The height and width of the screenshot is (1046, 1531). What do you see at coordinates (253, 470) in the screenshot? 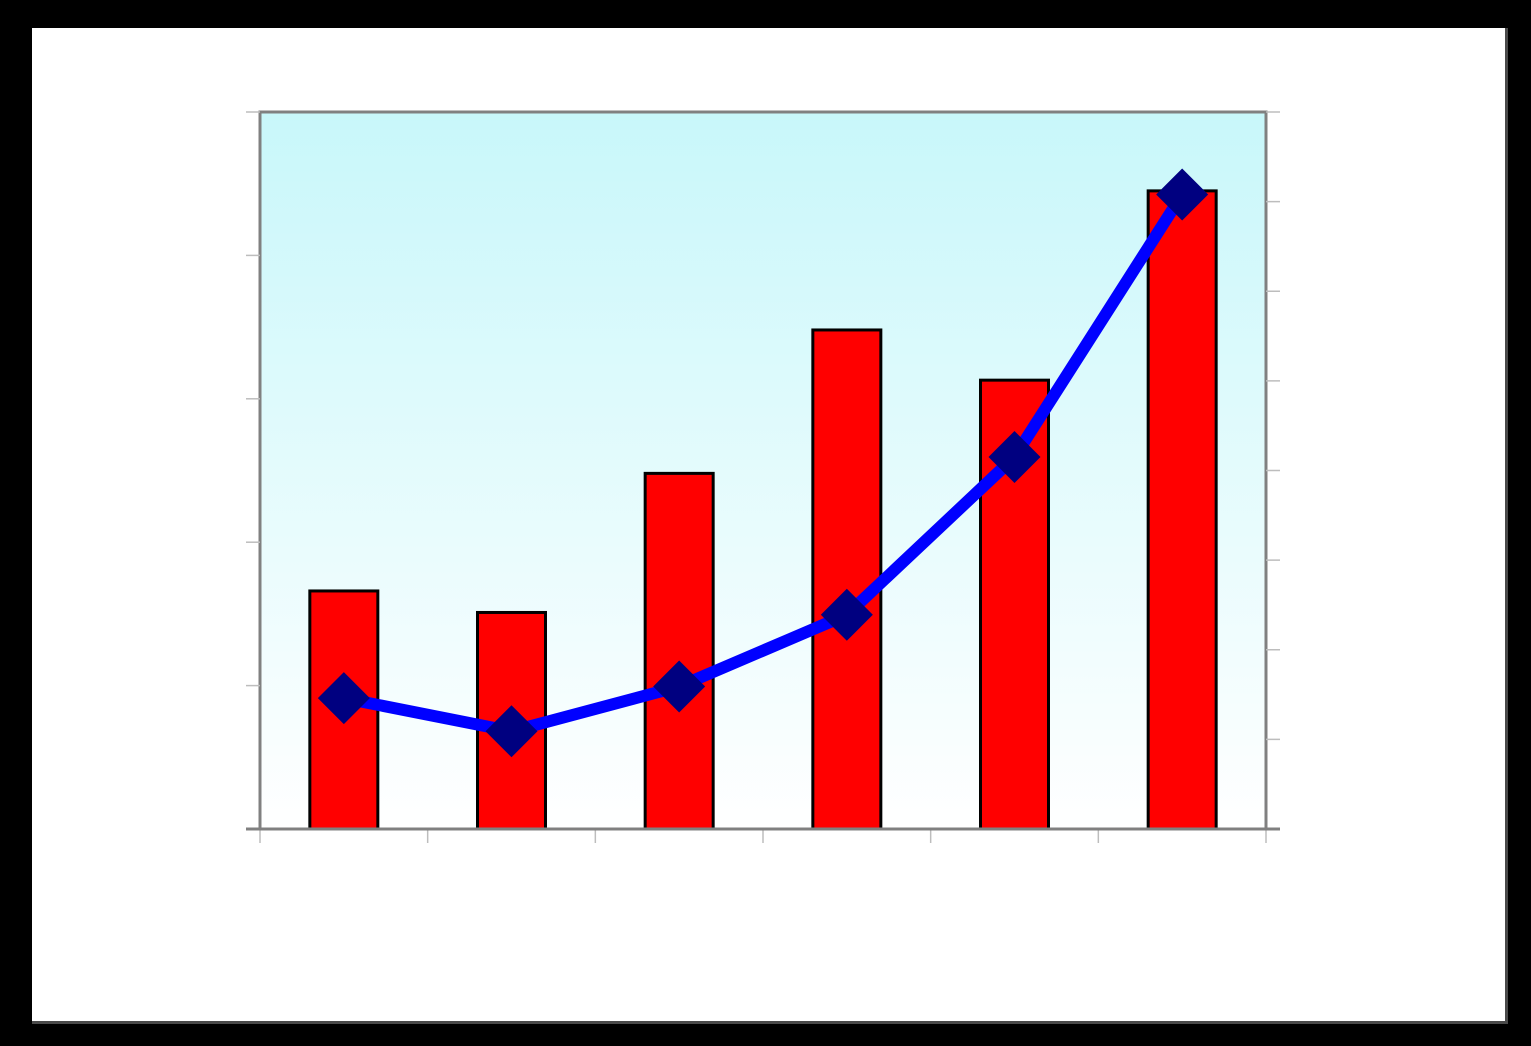
I see `left-axis-ticks` at bounding box center [253, 470].